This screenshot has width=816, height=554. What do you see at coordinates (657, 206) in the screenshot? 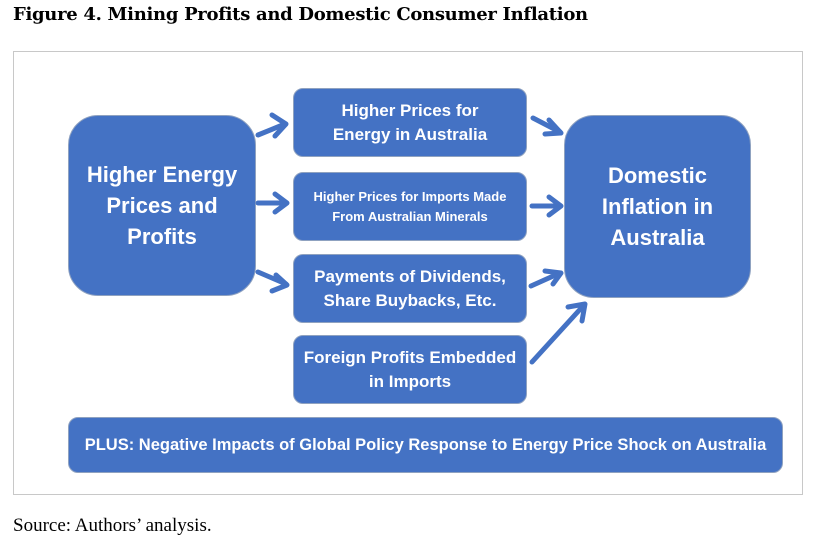
I see `target-node-domestic-inflation: Domestic Inflation in Australia` at bounding box center [657, 206].